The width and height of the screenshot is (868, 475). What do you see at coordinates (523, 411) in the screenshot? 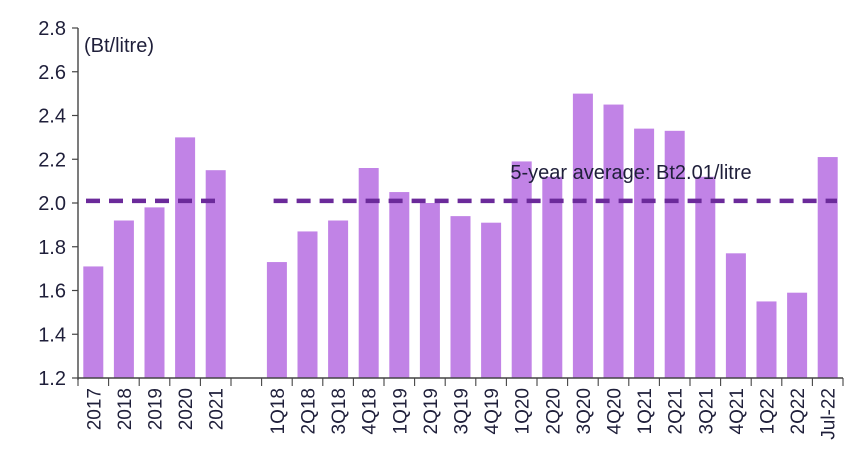
I see `x-tick-label: 1Q20` at bounding box center [523, 411].